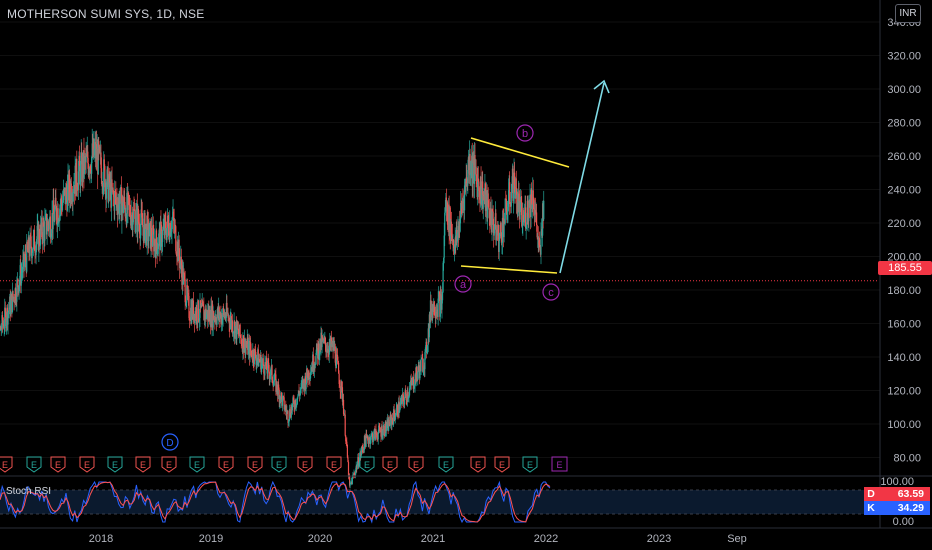  Describe the element at coordinates (520, 152) in the screenshot. I see `upper-trendline` at that location.